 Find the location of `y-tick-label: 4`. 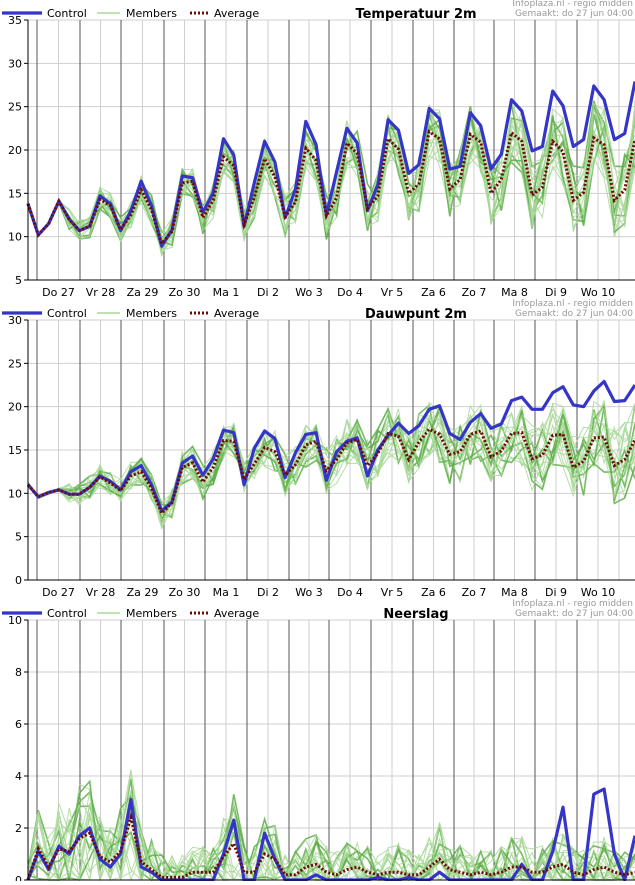

y-tick-label: 4 is located at coordinates (18, 776).